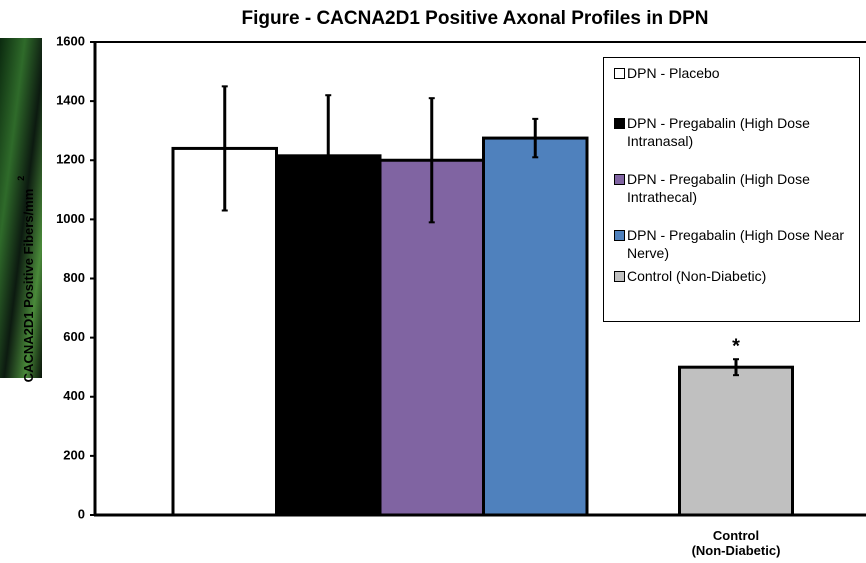 The height and width of the screenshot is (563, 866). I want to click on legend-item: Control (Non-Diabetic), so click(736, 276).